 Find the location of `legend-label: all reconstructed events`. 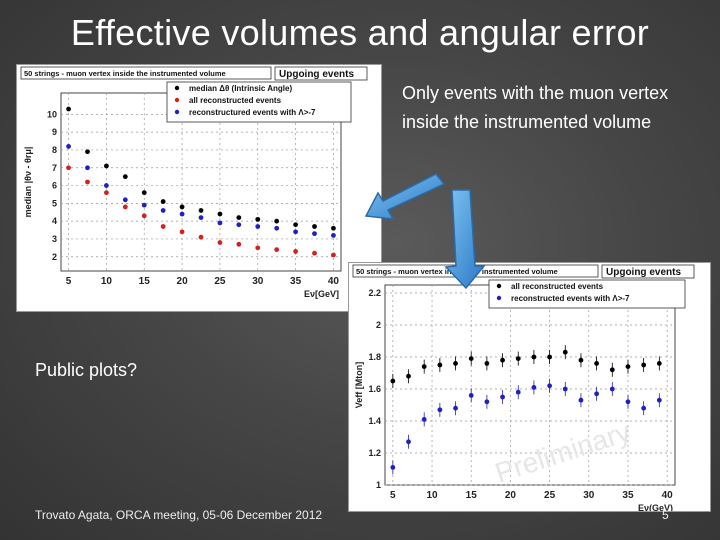

legend-label: all reconstructed events is located at coordinates (235, 100).